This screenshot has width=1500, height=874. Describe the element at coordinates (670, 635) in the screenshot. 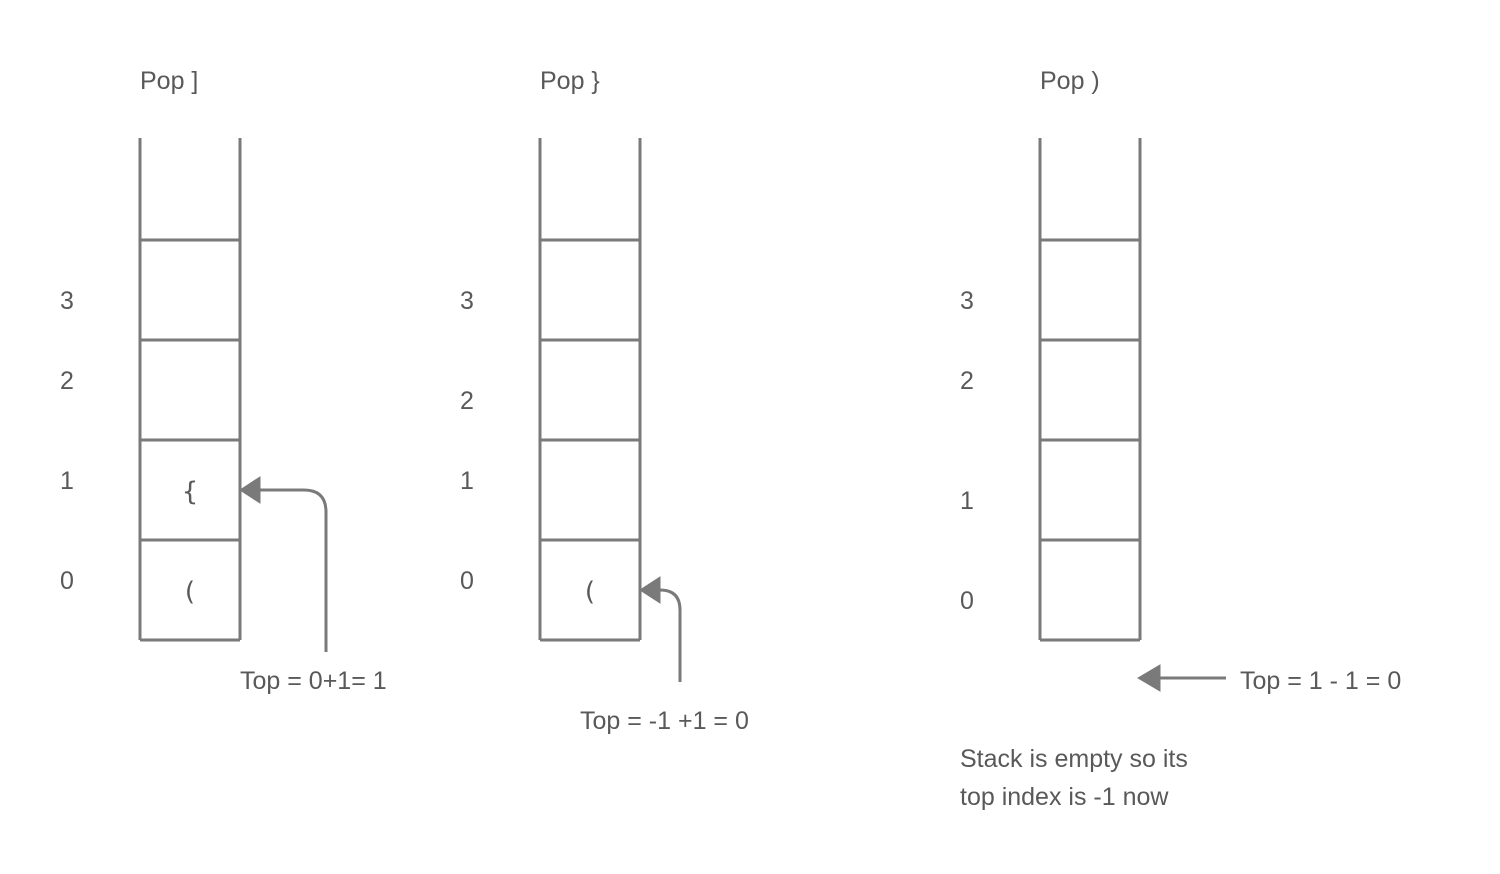

I see `stack-2-top-arrow` at that location.